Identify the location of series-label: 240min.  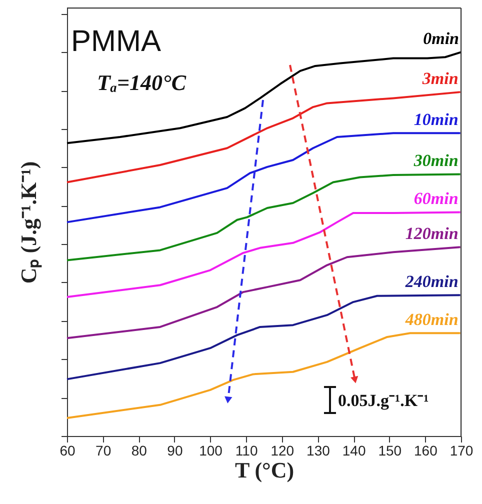
(431, 282).